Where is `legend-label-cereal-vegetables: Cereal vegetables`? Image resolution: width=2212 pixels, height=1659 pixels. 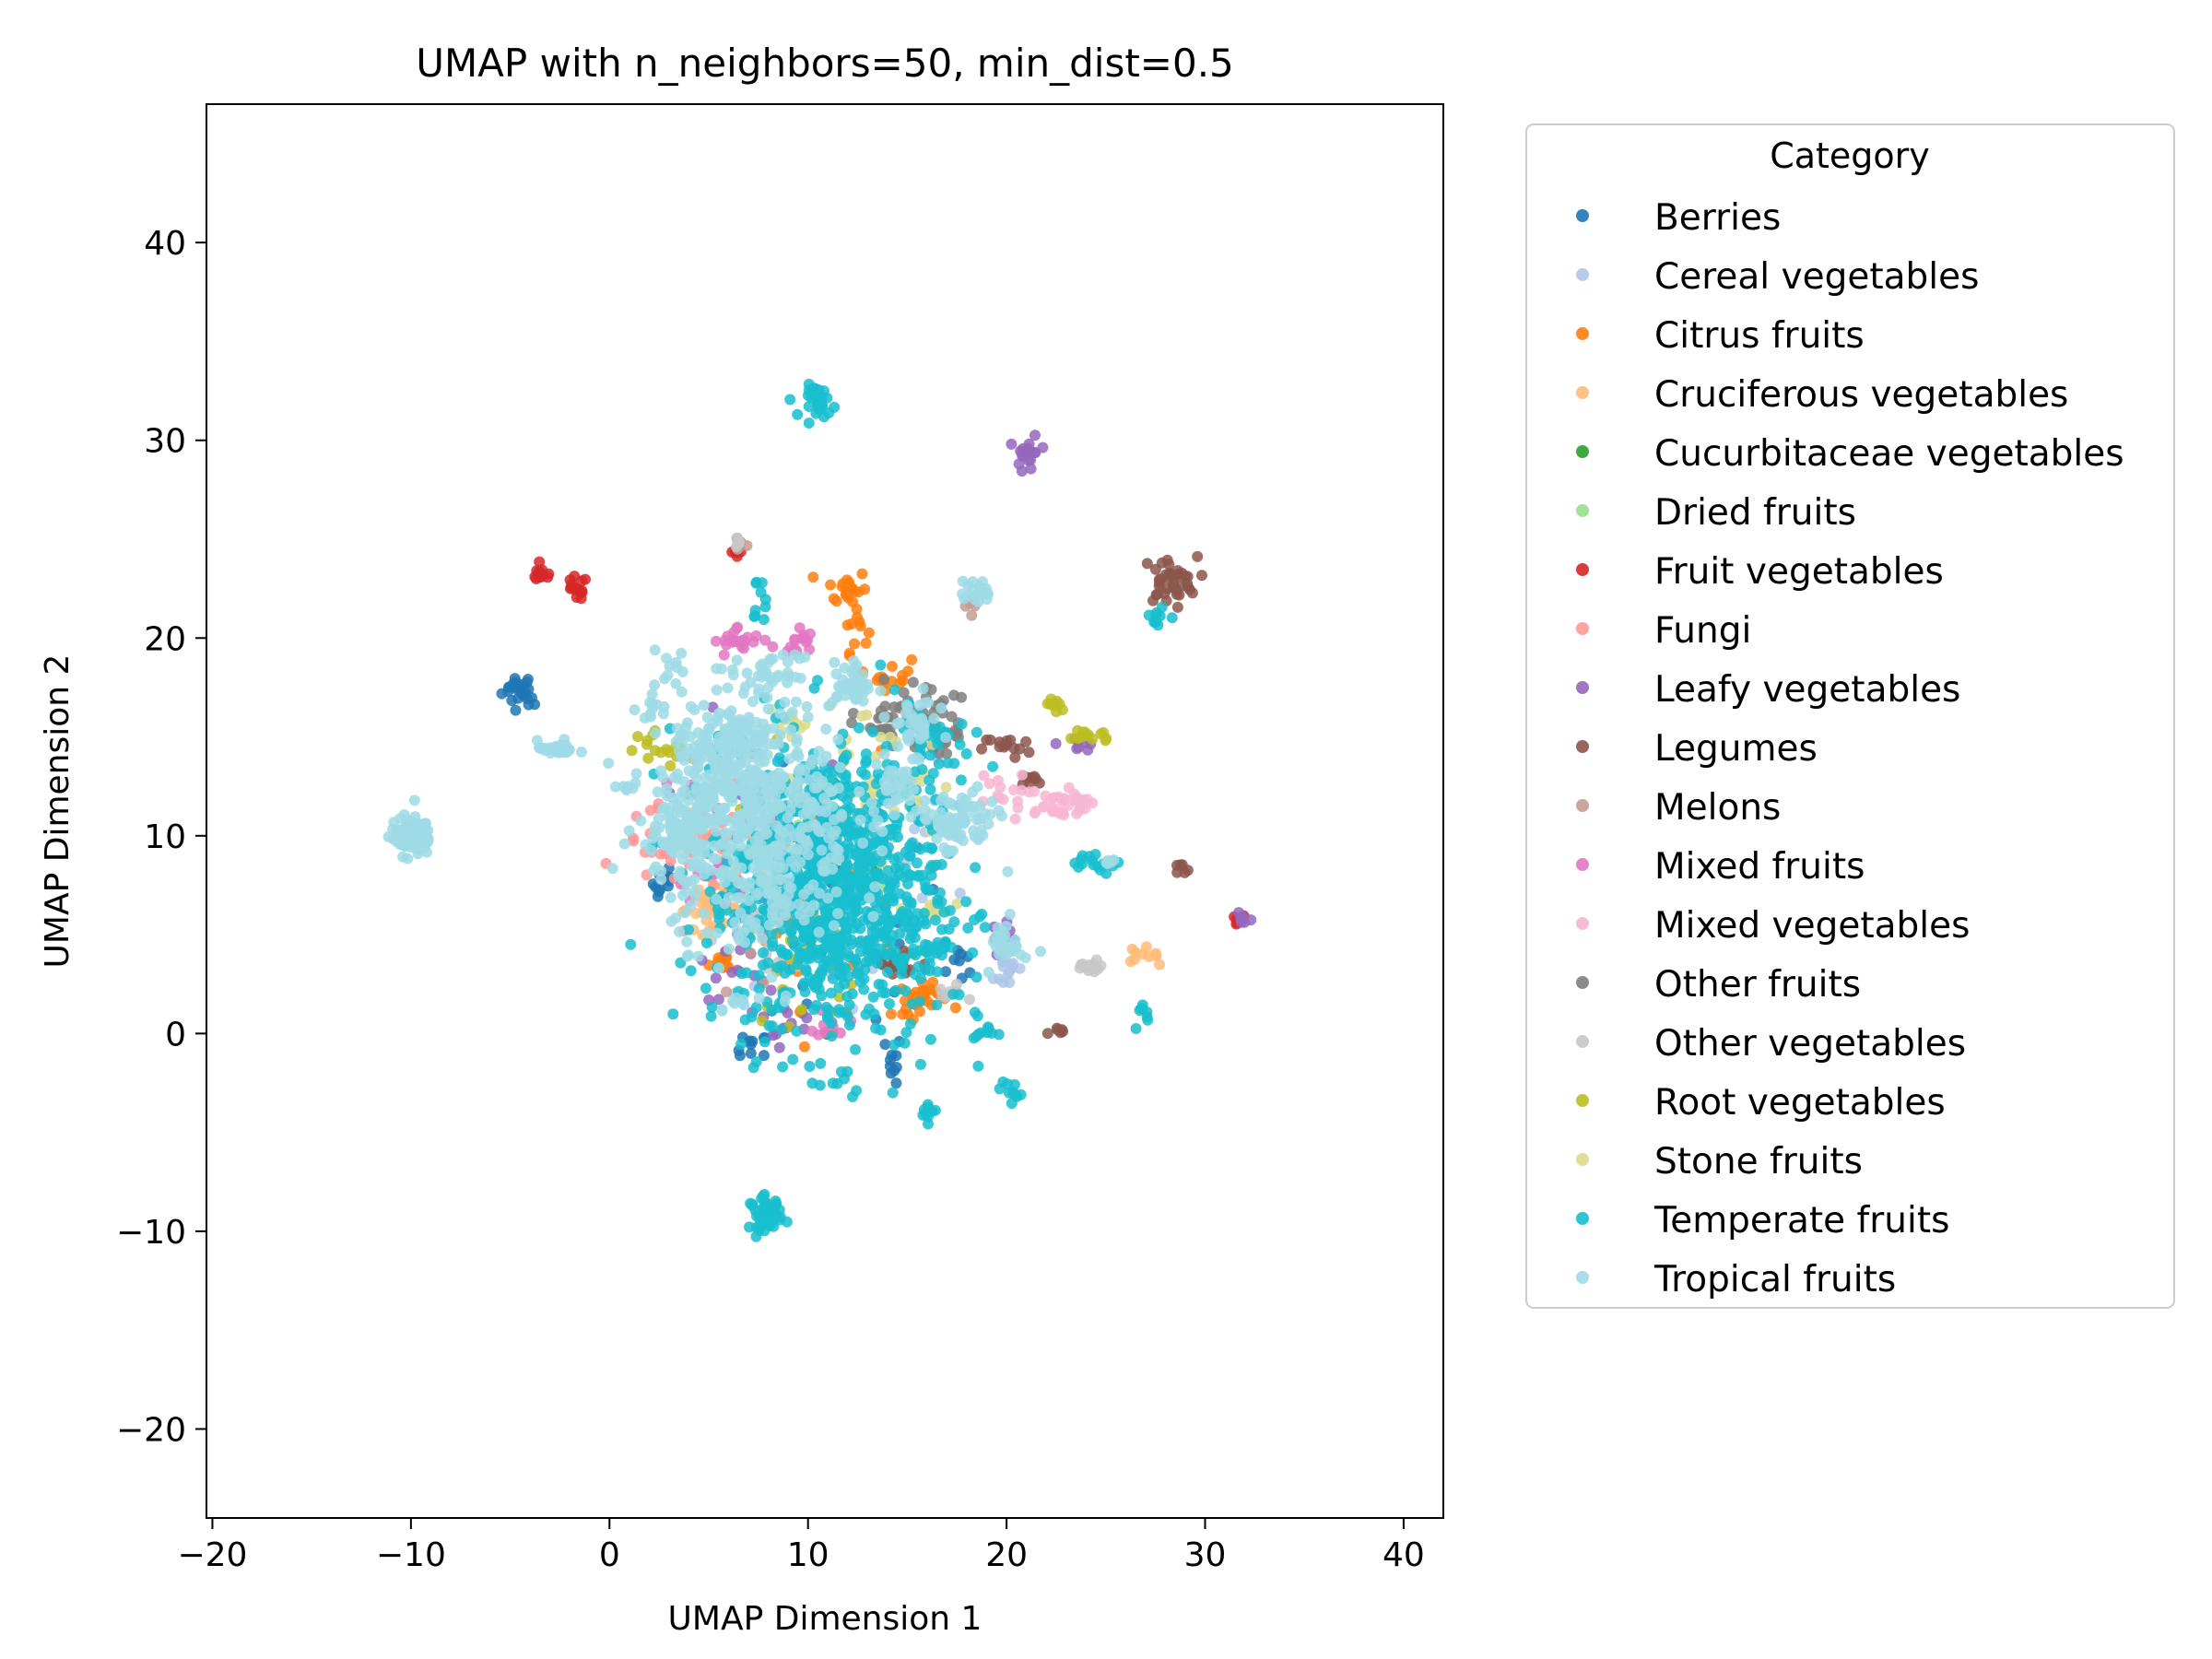
legend-label-cereal-vegetables: Cereal vegetables is located at coordinates (1816, 277).